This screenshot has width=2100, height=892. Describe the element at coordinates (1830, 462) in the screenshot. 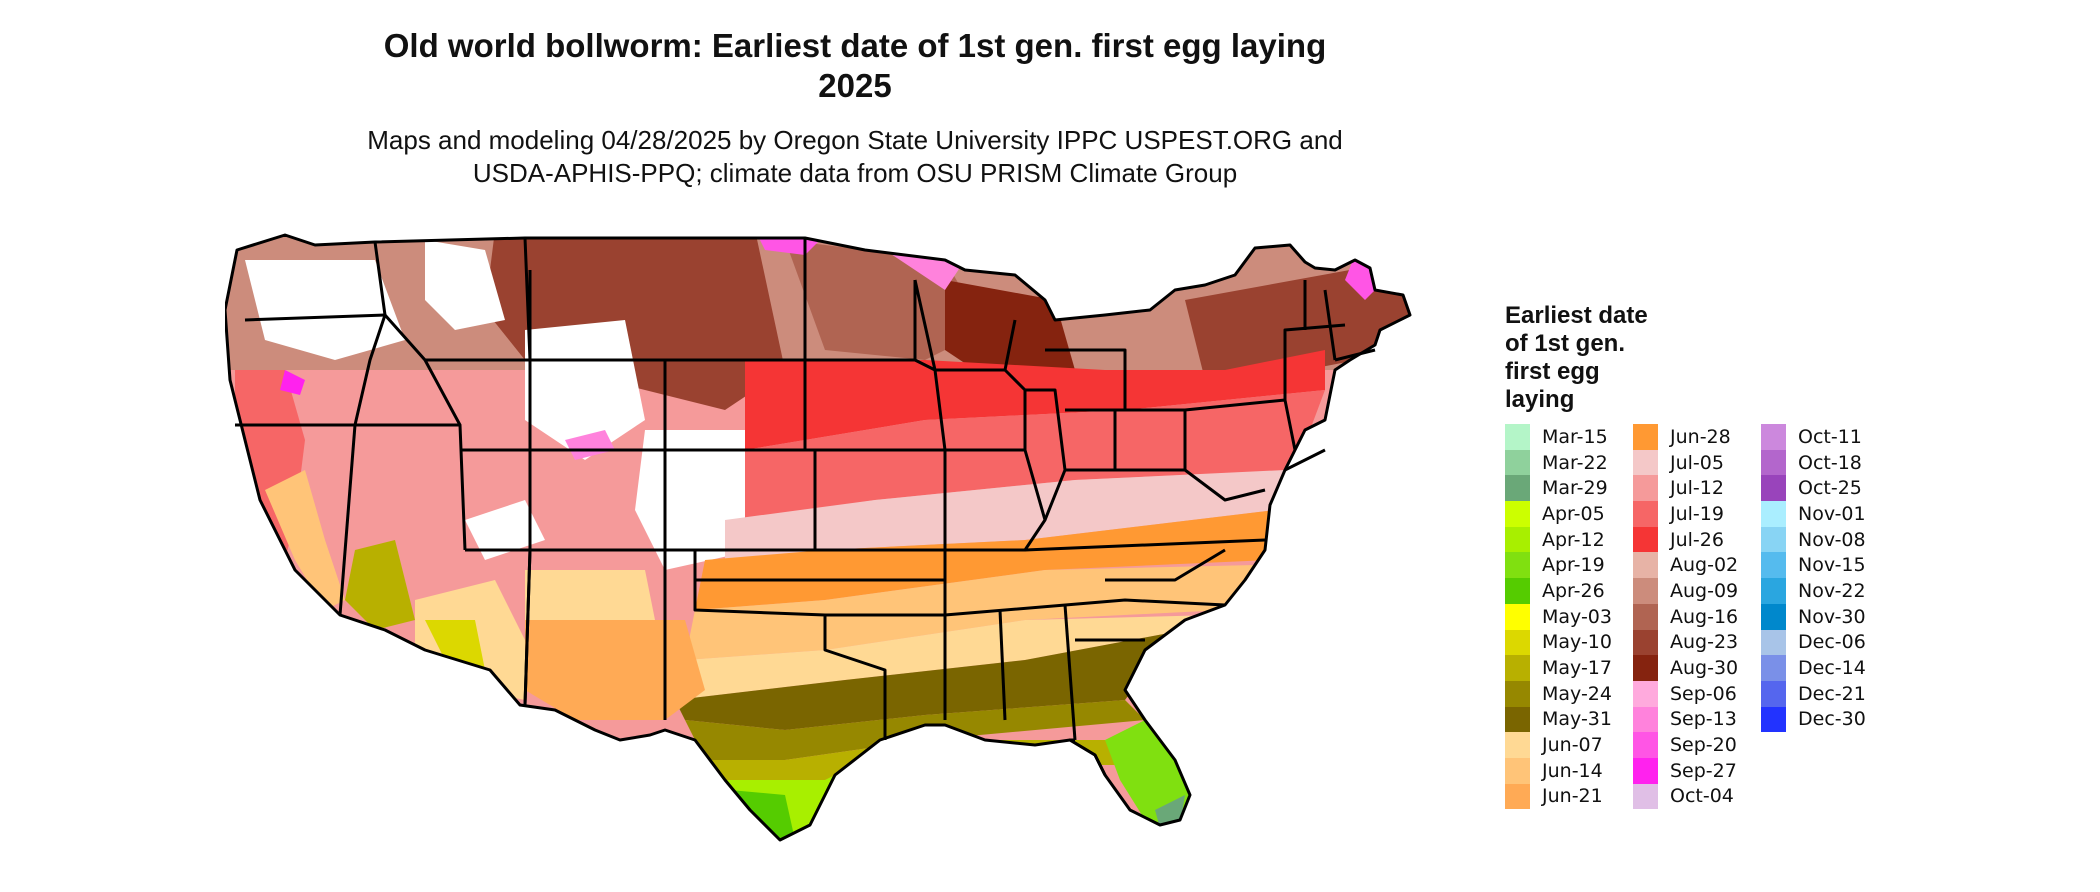

I see `legend-label: Oct-18` at that location.